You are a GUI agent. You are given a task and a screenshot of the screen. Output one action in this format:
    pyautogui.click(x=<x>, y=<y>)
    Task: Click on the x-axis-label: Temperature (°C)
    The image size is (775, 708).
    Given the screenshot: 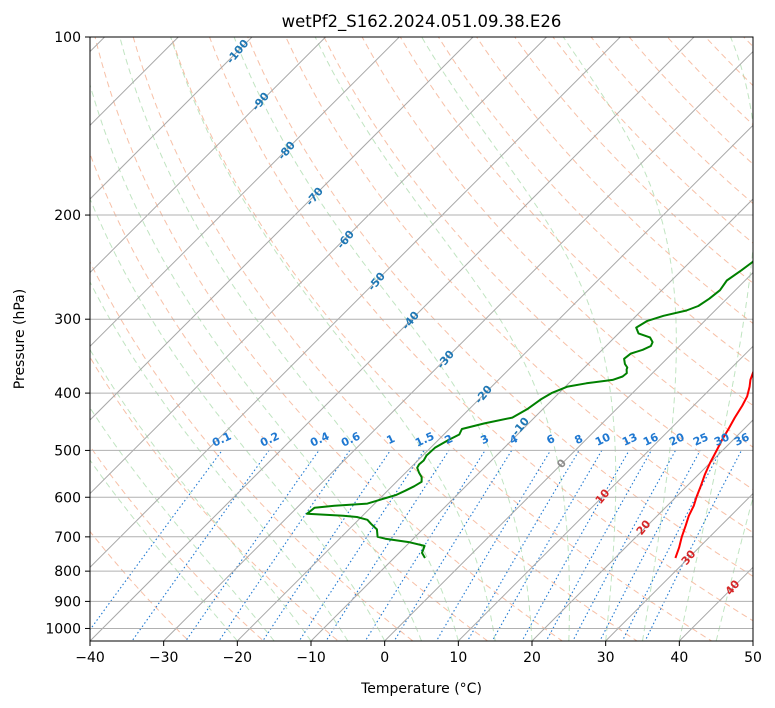 What is the action you would take?
    pyautogui.click(x=421, y=689)
    